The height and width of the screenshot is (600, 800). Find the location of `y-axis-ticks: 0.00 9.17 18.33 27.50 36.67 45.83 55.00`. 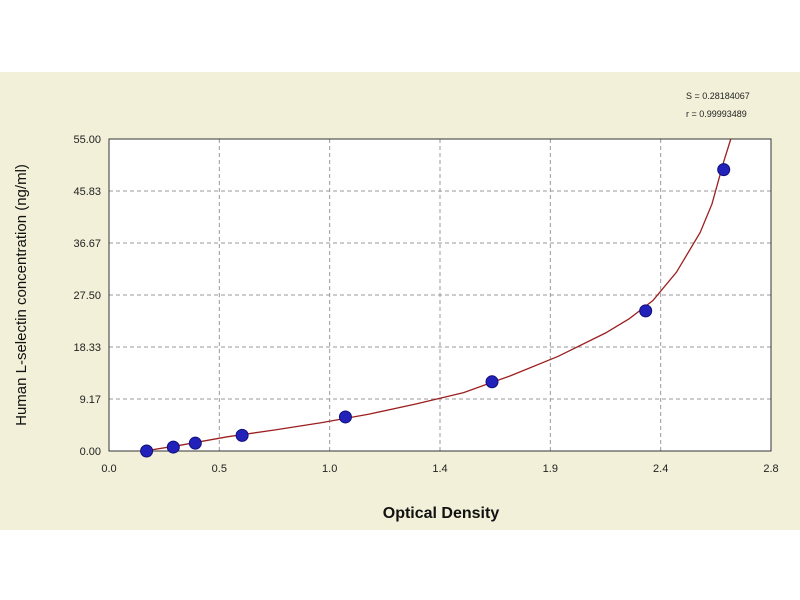

y-axis-ticks: 0.00 9.17 18.33 27.50 36.67 45.83 55.00 is located at coordinates (87, 296).